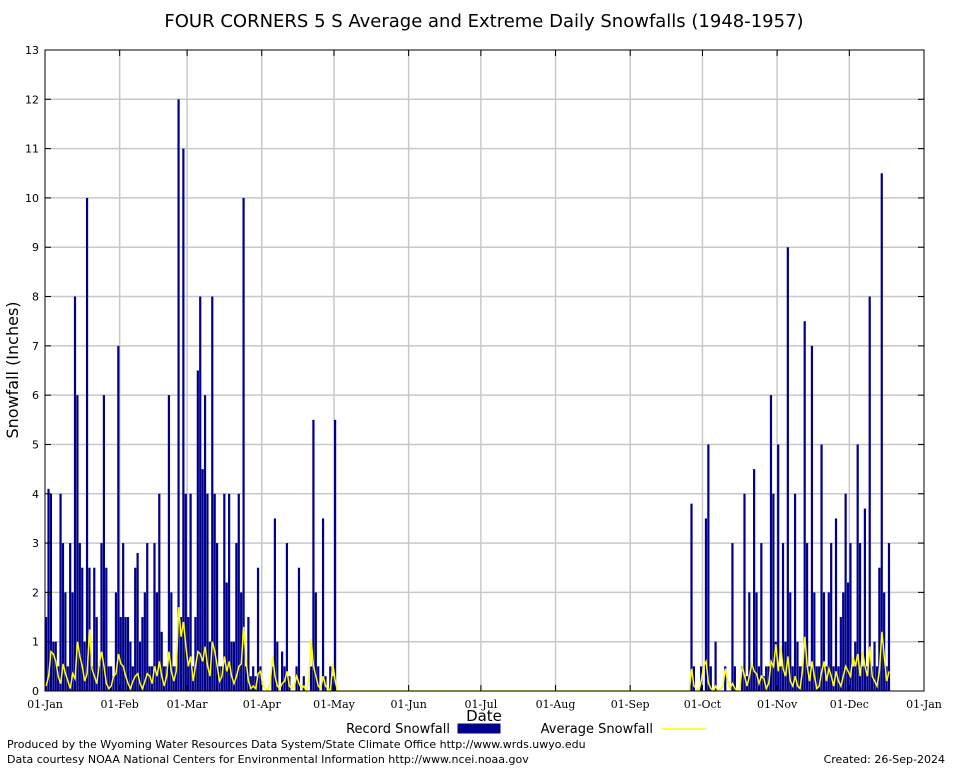  I want to click on y-tick-label: 6, so click(35, 395).